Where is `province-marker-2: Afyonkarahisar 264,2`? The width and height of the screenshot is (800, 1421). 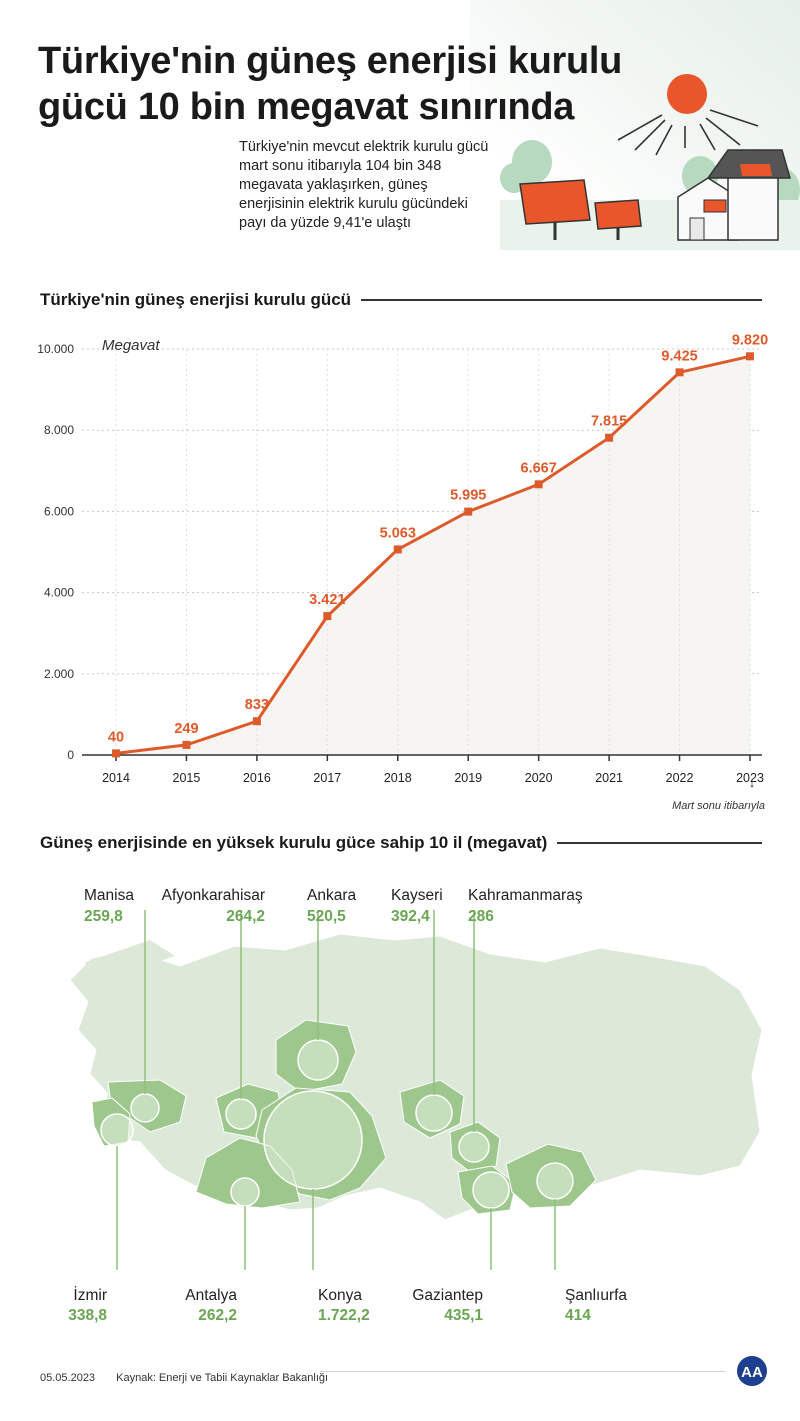
province-marker-2: Afyonkarahisar 264,2 is located at coordinates (213, 1008).